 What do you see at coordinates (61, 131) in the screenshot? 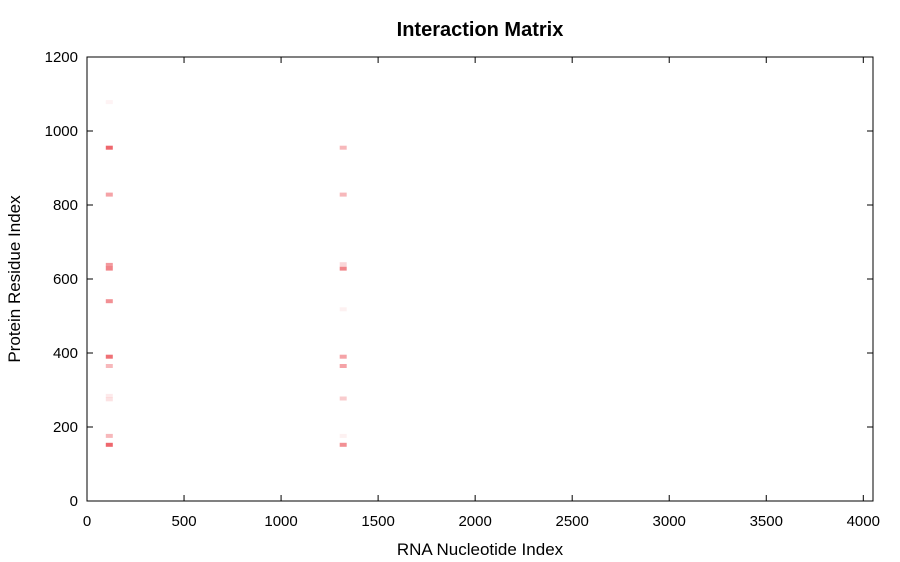
I see `y-tick-label: 1000` at bounding box center [61, 131].